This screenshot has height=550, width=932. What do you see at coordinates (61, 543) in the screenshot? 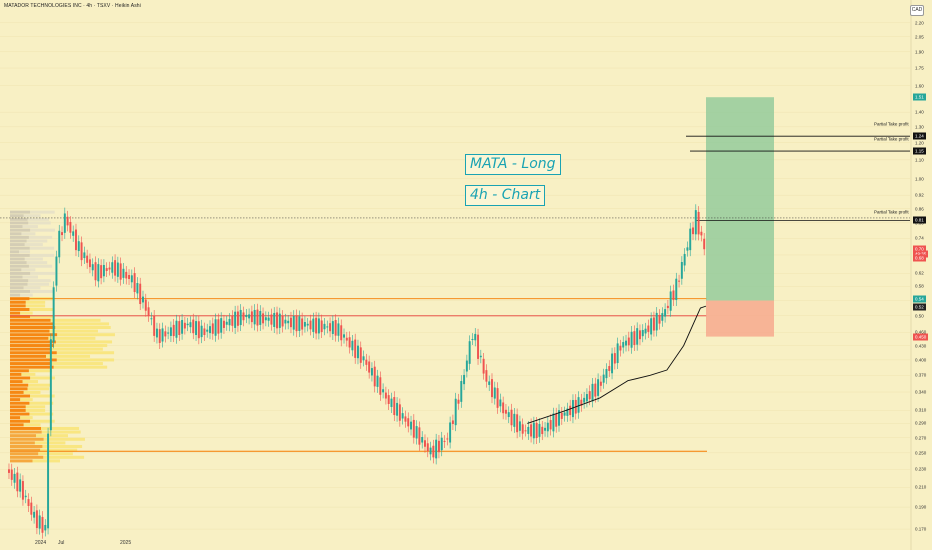
I see `x-tick-jul: Jul` at bounding box center [61, 543].